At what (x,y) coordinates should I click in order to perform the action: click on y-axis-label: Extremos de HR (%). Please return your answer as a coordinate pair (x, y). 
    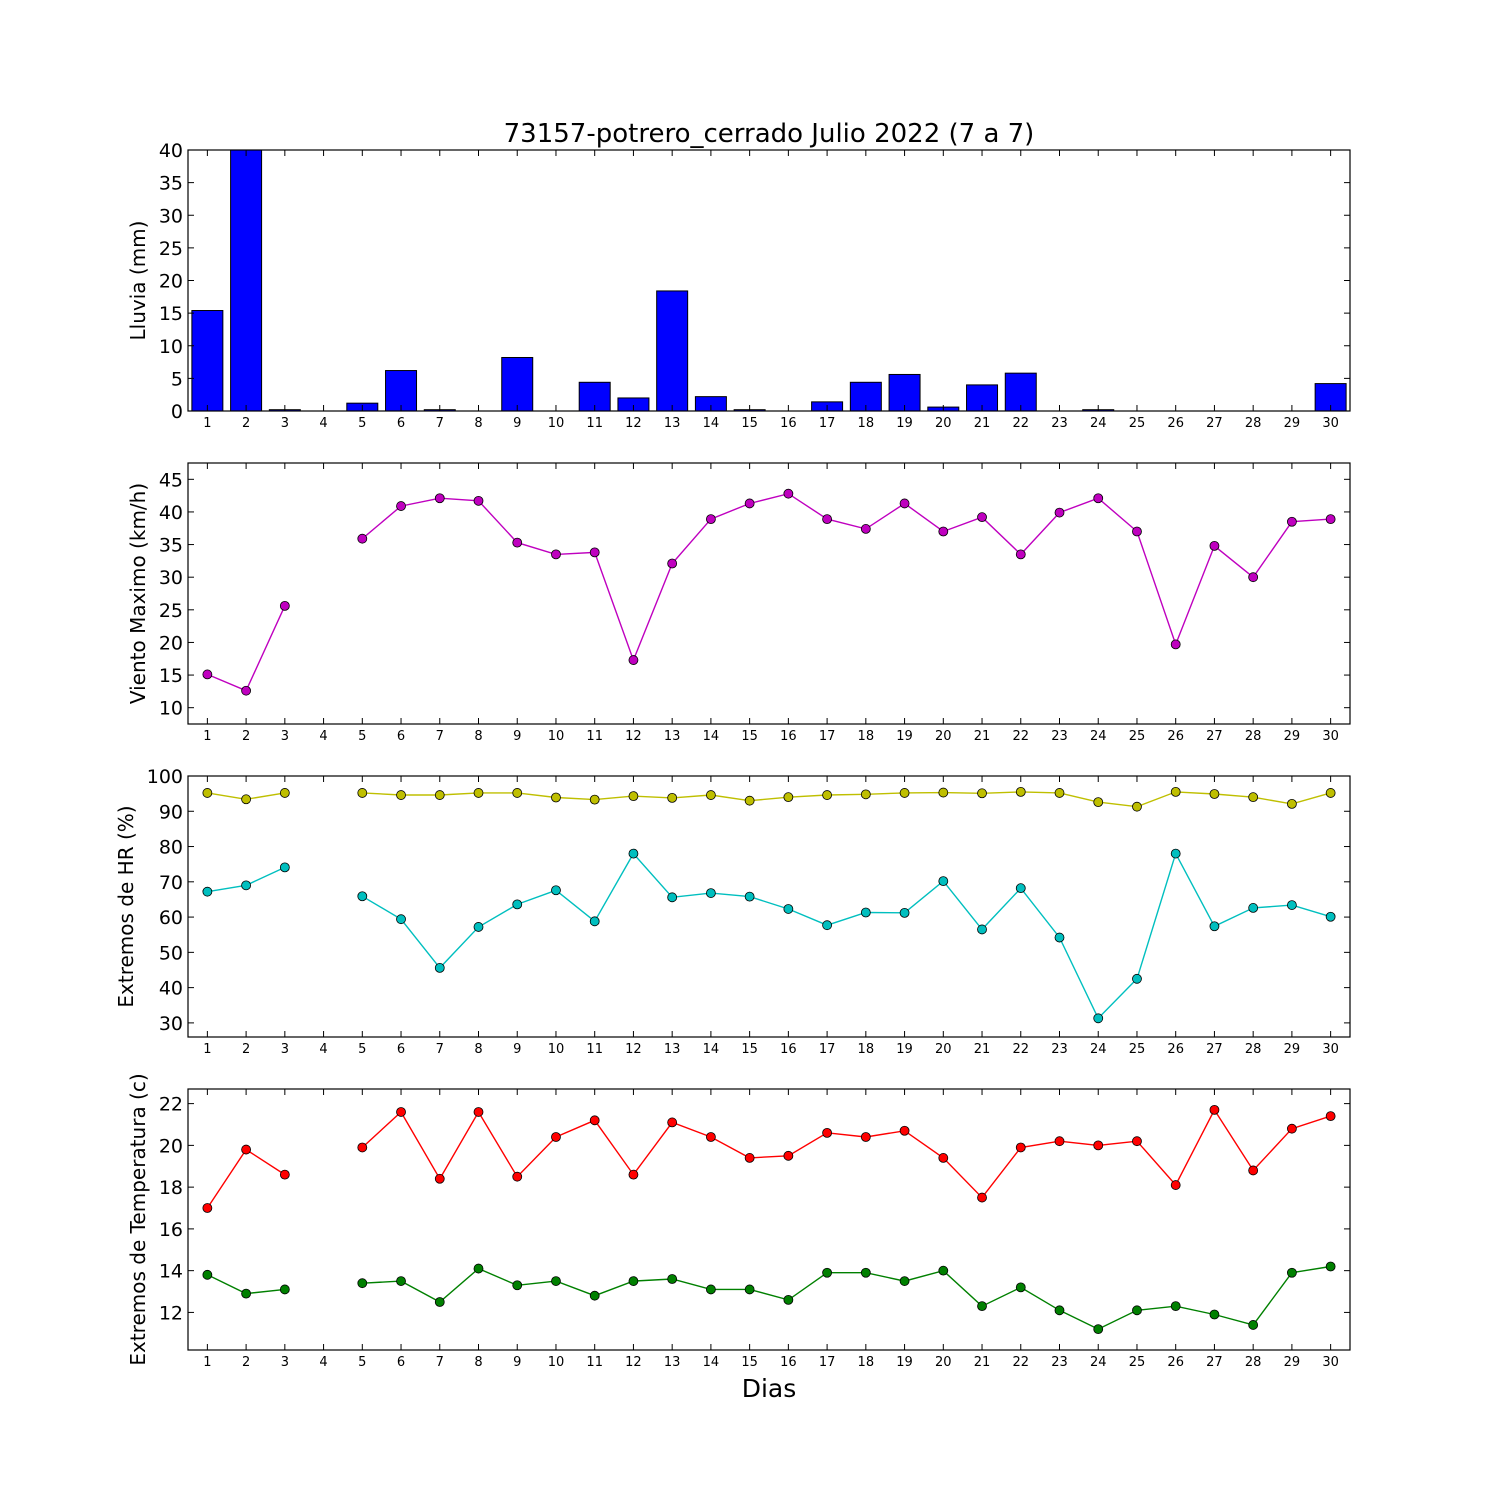
    Looking at the image, I should click on (126, 906).